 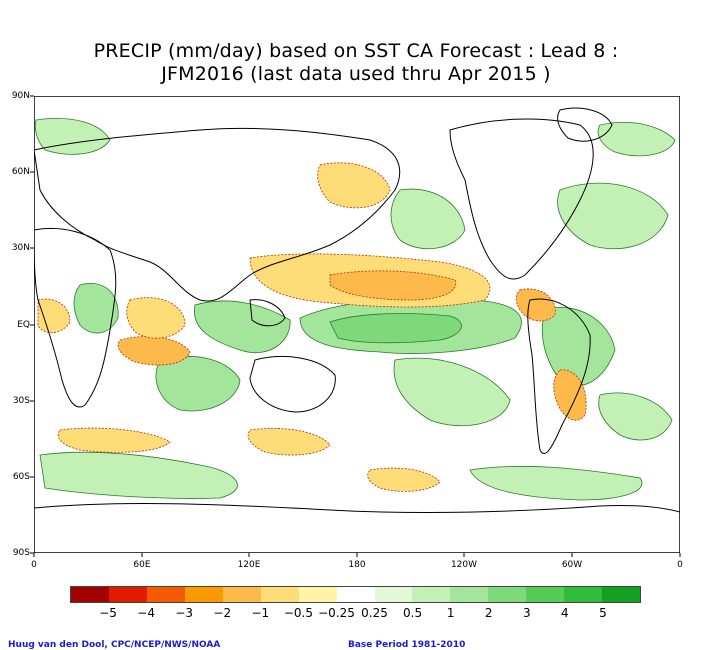 I want to click on wet-region-southern-ocean-west, so click(x=138, y=475).